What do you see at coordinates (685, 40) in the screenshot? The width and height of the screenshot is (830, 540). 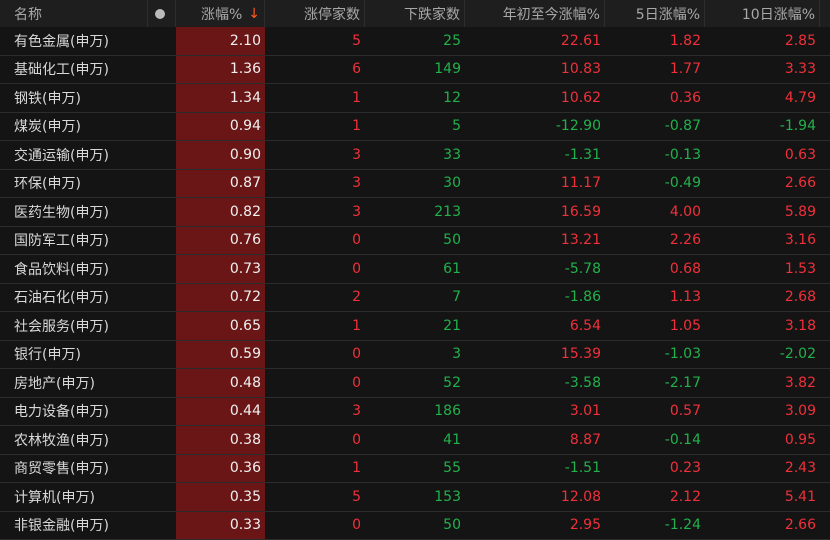 I see `cell-5d: 1.82` at bounding box center [685, 40].